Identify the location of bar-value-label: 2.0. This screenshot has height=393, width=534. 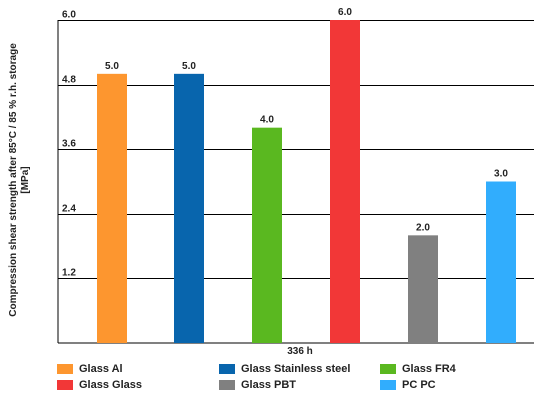
(423, 227).